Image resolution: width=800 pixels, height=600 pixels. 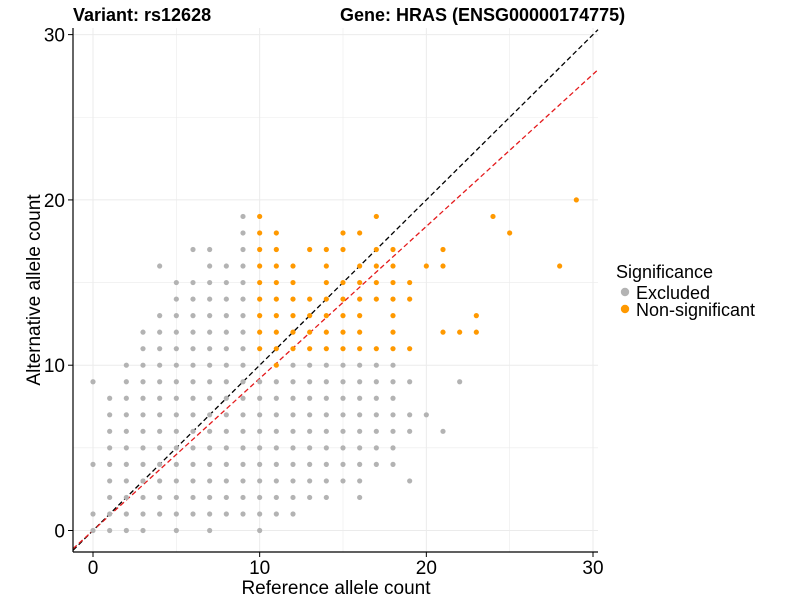 I want to click on x-tick-label: 20, so click(x=426, y=568).